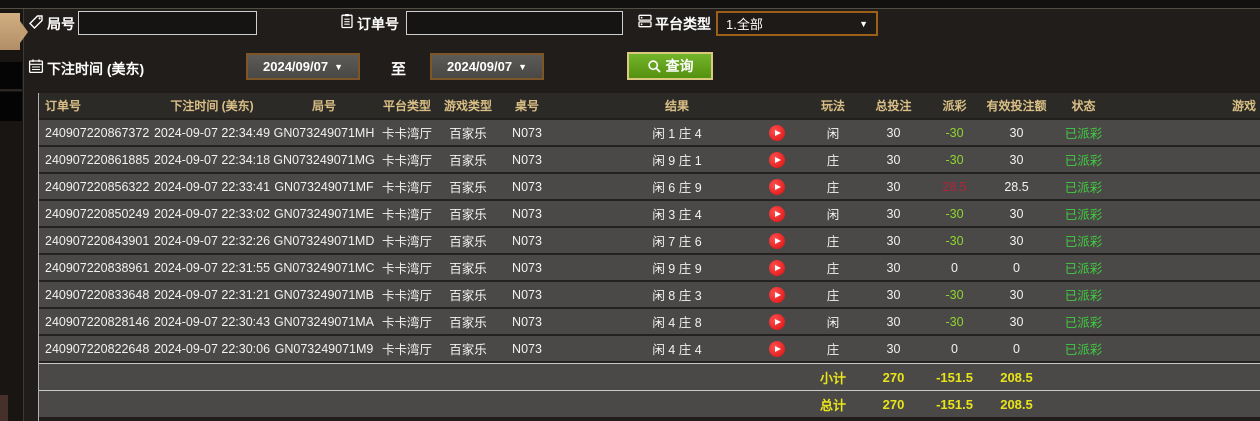 The image size is (1260, 421). What do you see at coordinates (296, 66) in the screenshot?
I see `date-from-value: 2024/09/07` at bounding box center [296, 66].